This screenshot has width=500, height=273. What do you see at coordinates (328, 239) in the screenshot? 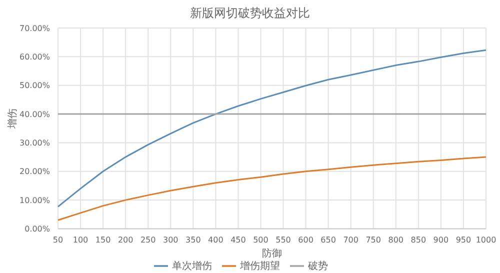
I see `x-tick-label: 650` at bounding box center [328, 239].